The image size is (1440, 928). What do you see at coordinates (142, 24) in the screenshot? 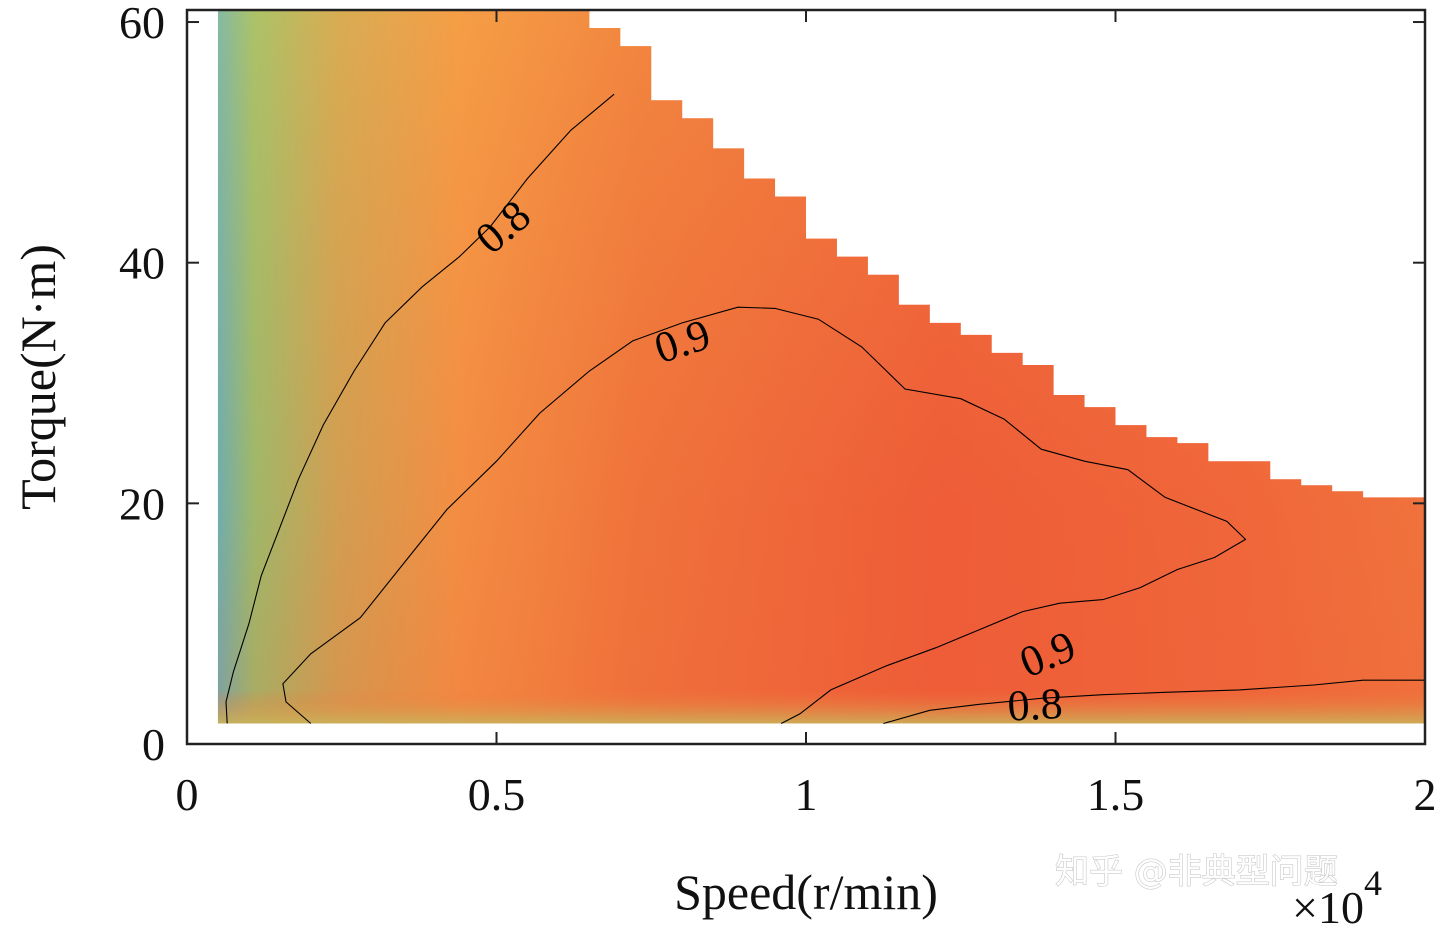
I see `y-tick-label: 60` at bounding box center [142, 24].